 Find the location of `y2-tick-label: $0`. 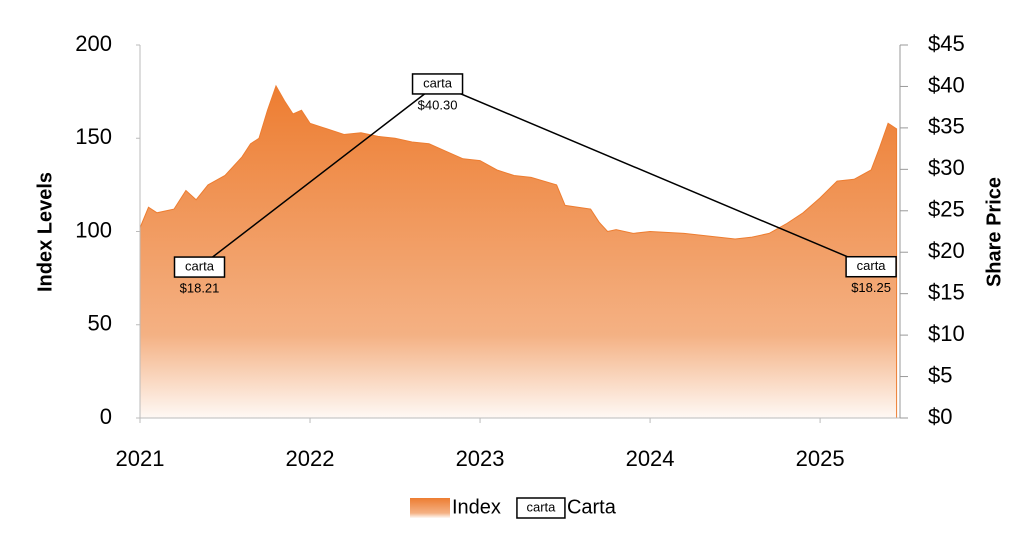

y2-tick-label: $0 is located at coordinates (940, 416).